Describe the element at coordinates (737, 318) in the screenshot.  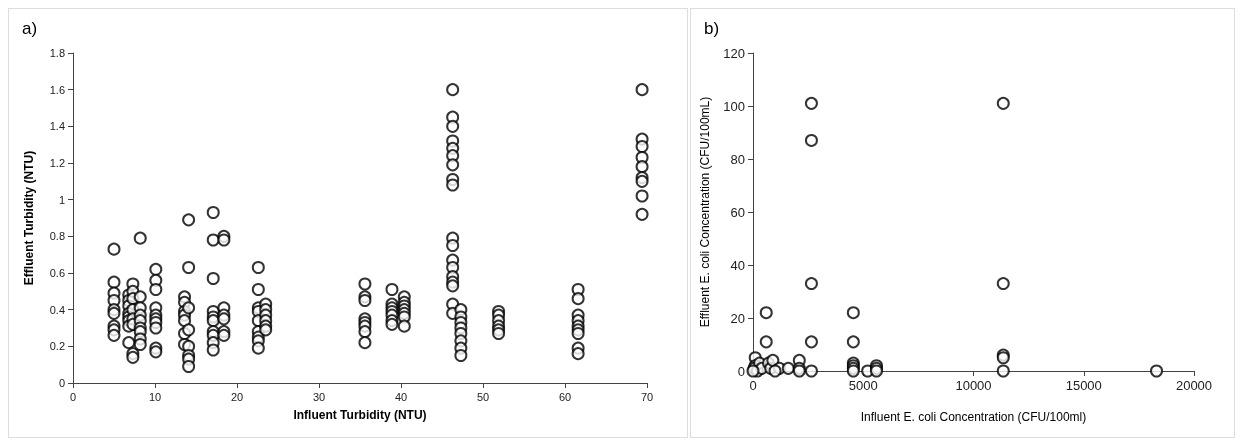
I see `y-tick-label: 20` at that location.